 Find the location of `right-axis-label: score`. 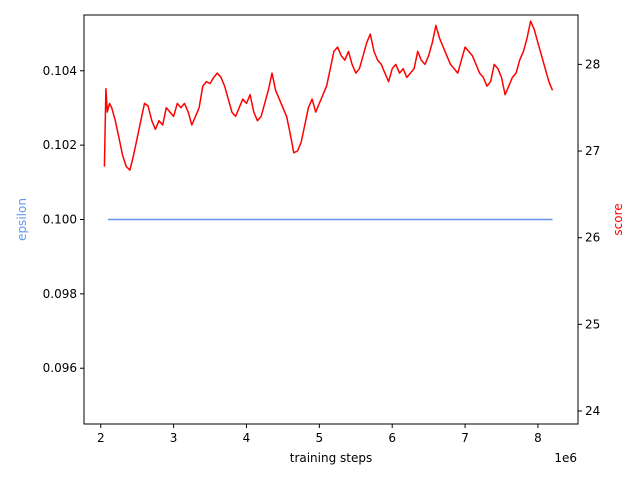

right-axis-label: score is located at coordinates (618, 219).